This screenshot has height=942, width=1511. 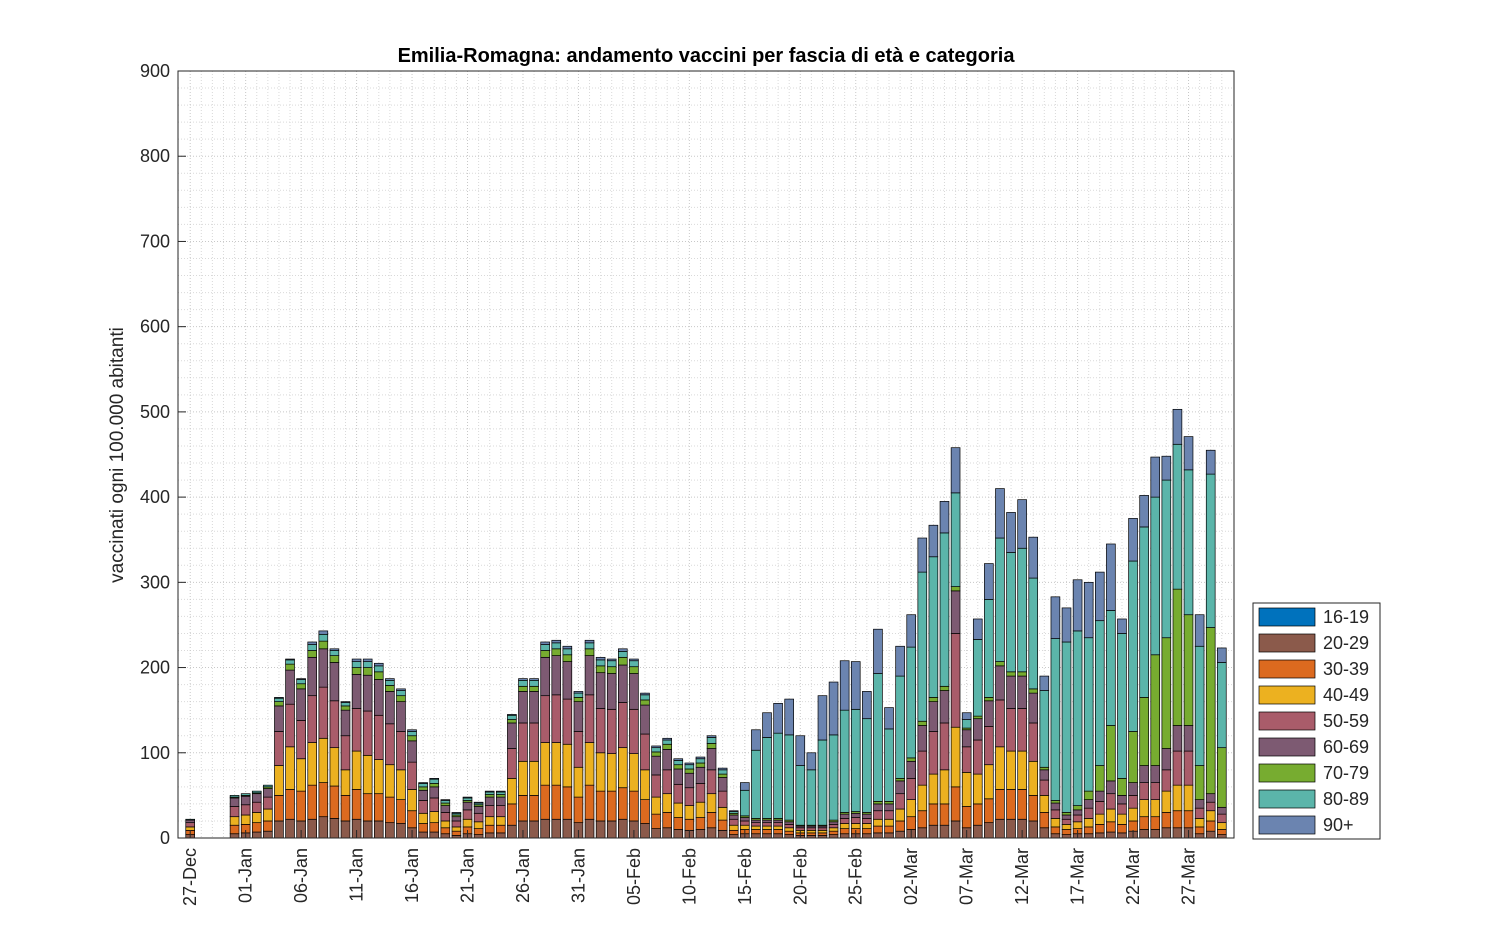 I want to click on y-tick-label: 600, so click(x=155, y=327).